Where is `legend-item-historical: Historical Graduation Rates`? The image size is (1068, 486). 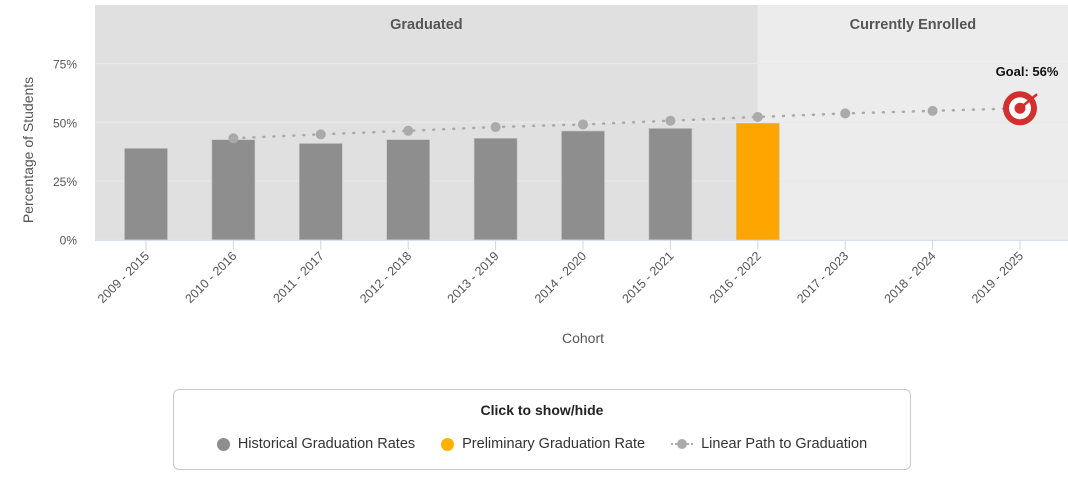
legend-item-historical: Historical Graduation Rates is located at coordinates (316, 444).